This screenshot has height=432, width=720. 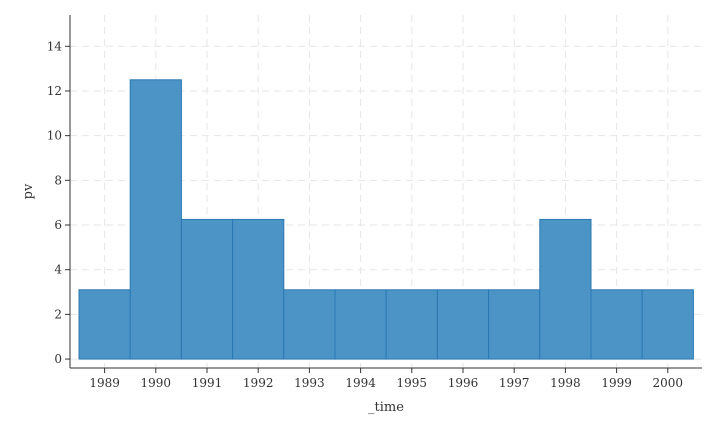 I want to click on x-tick-label: 1995, so click(x=412, y=383).